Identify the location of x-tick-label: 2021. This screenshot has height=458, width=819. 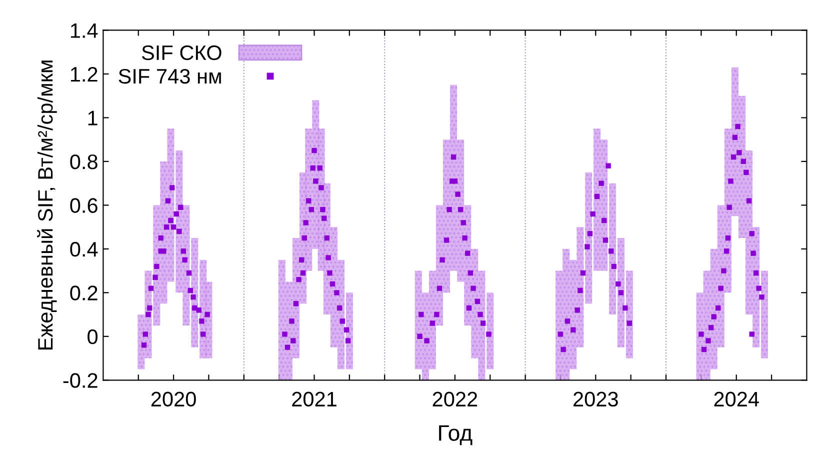
(314, 399).